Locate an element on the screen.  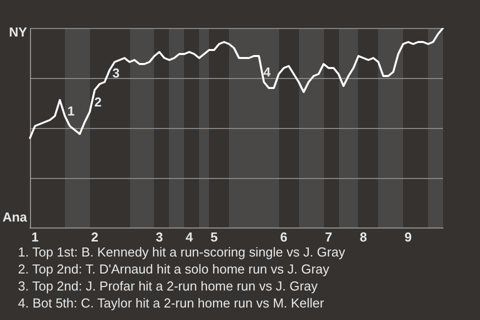
x-tick-label: 7 is located at coordinates (328, 236).